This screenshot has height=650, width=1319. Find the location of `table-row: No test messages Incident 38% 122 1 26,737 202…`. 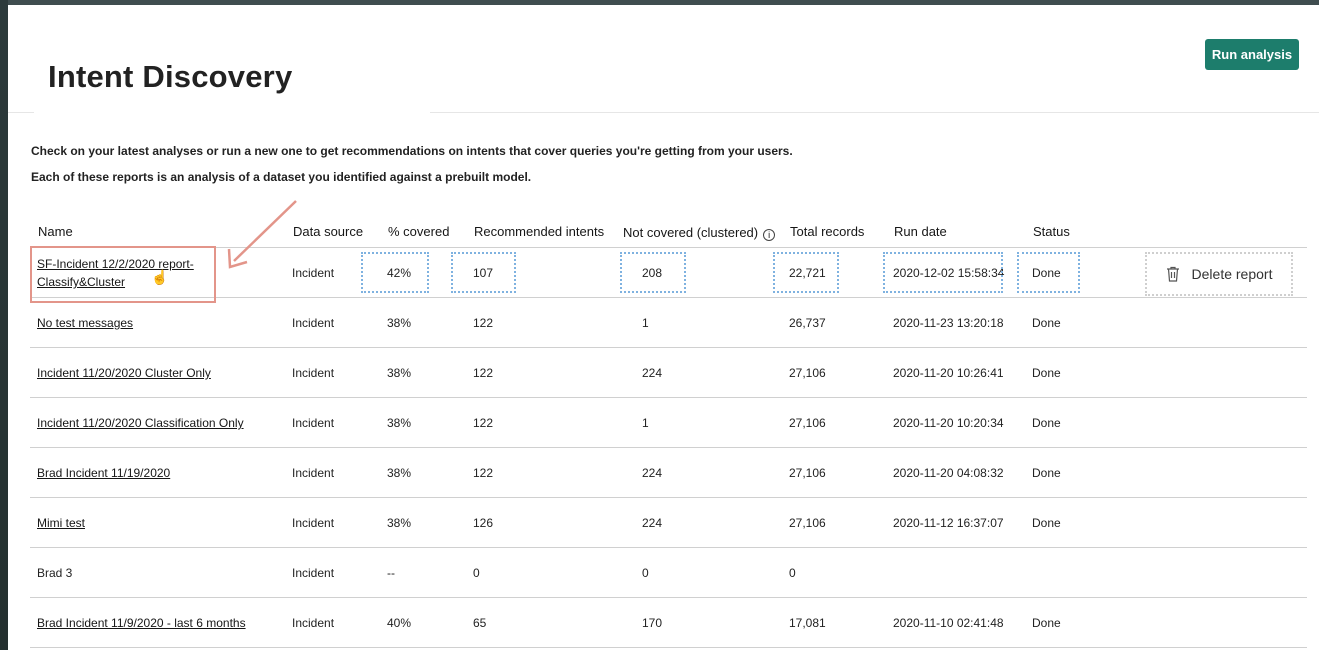

table-row: No test messages Incident 38% 122 1 26,737 202… is located at coordinates (668, 323).